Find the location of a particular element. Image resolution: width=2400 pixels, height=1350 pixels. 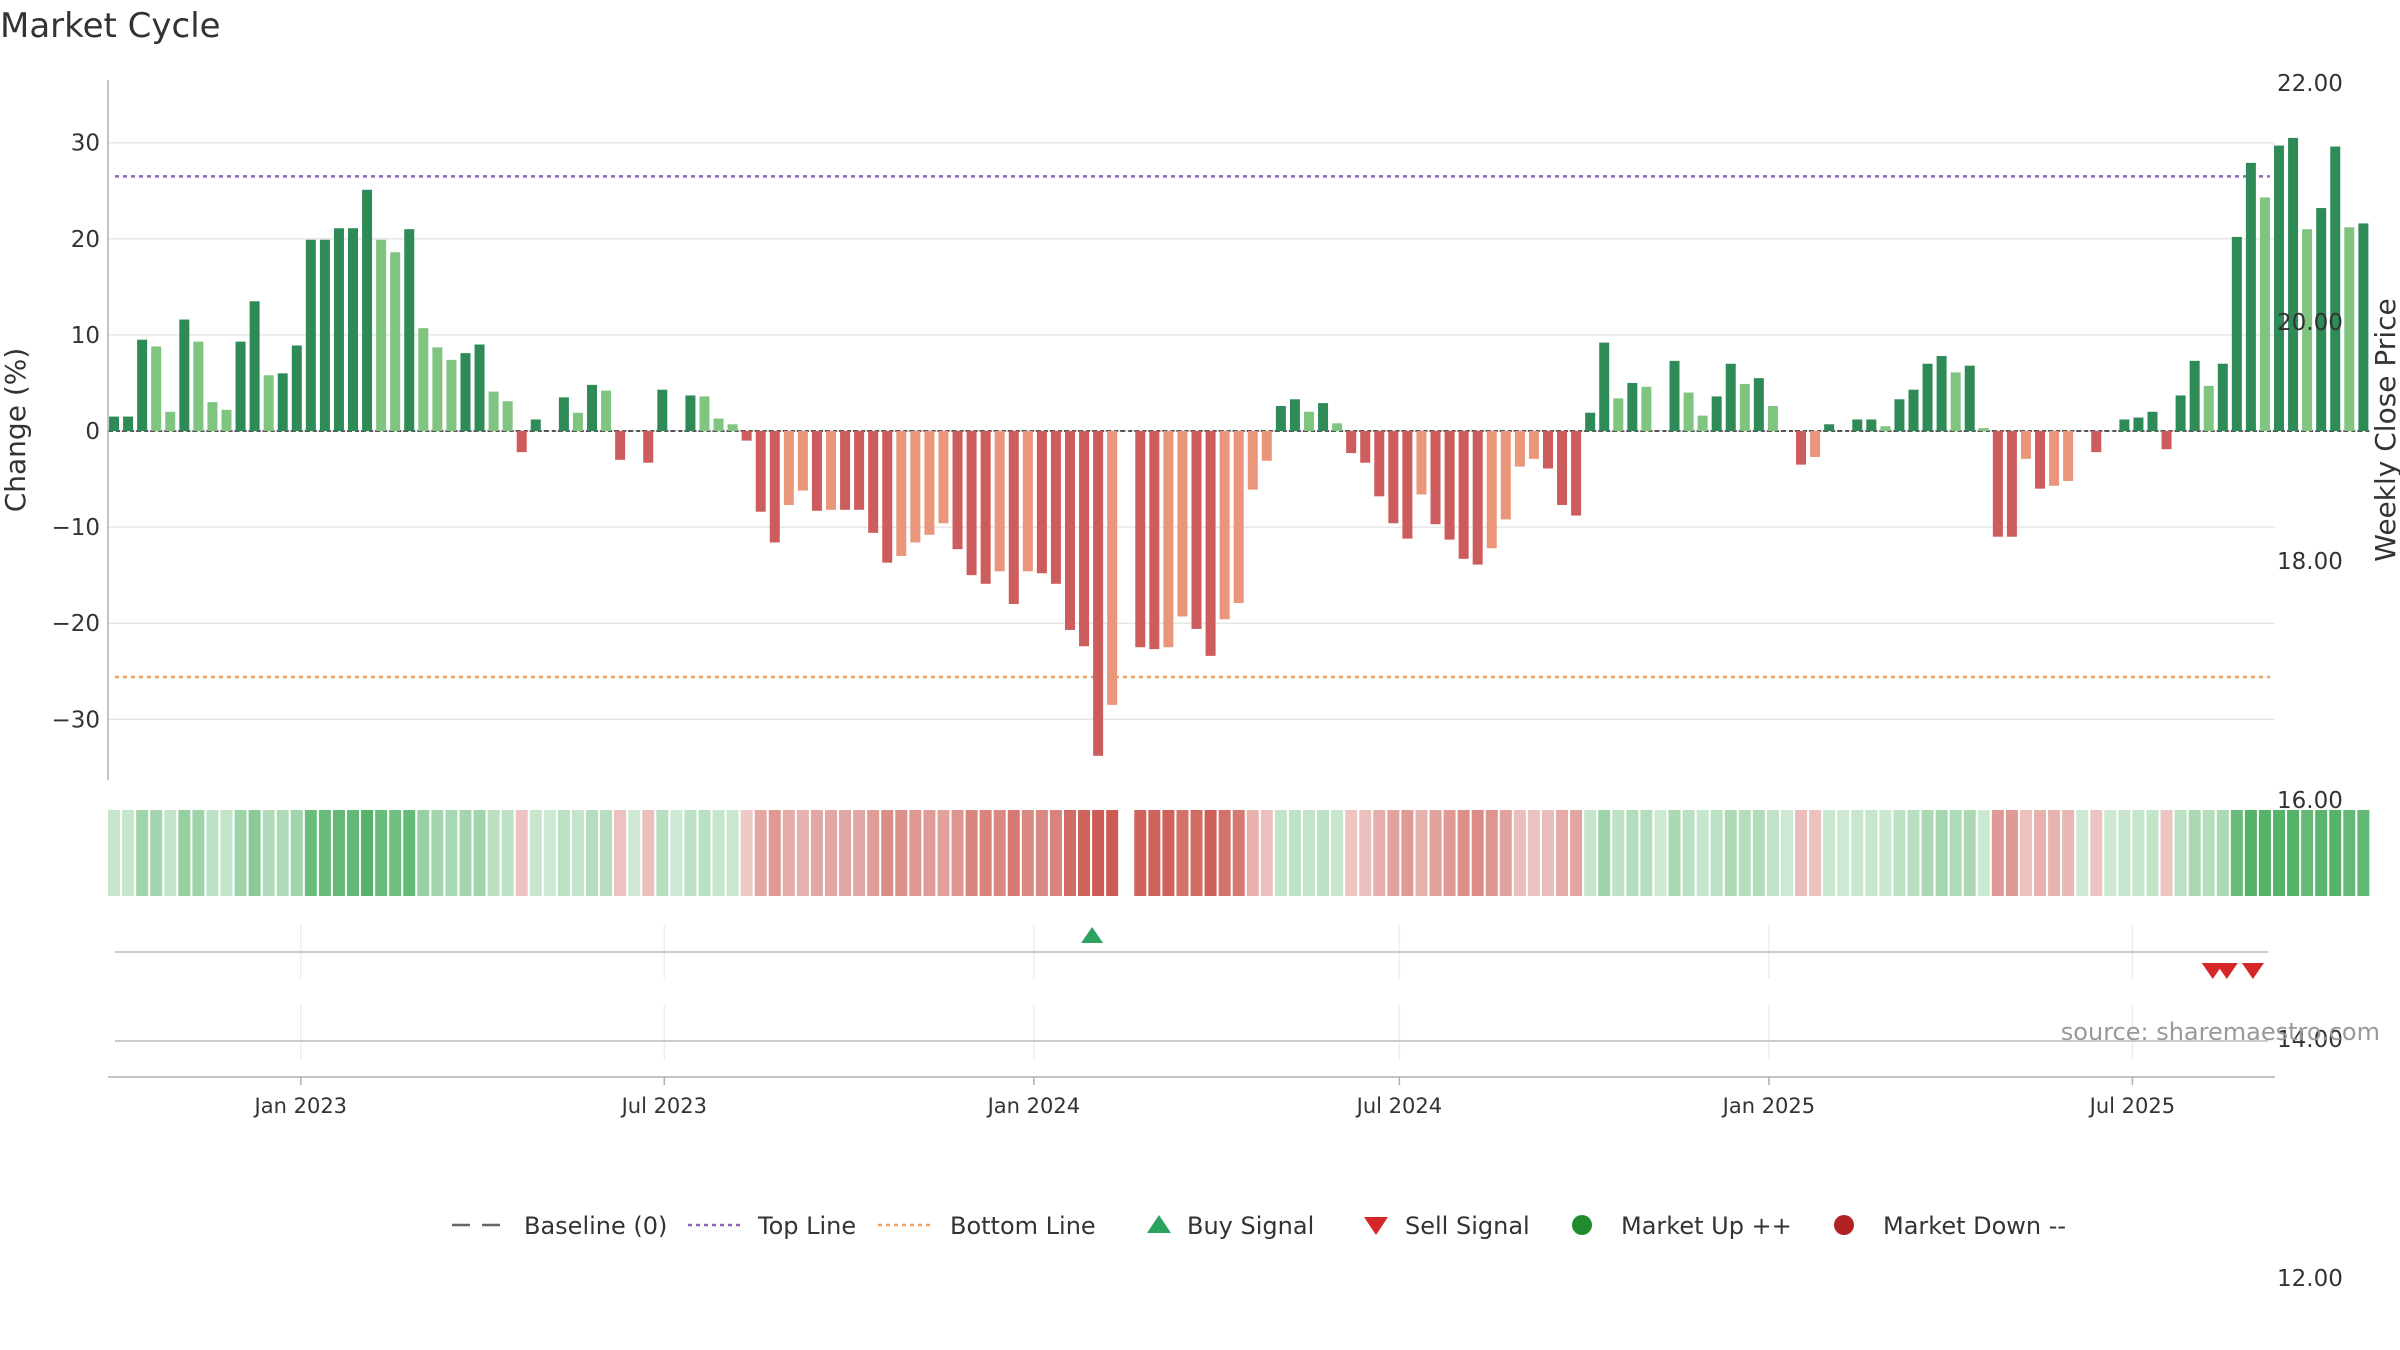

y2-axis-title: Weekly Close Price is located at coordinates (2384, 429).